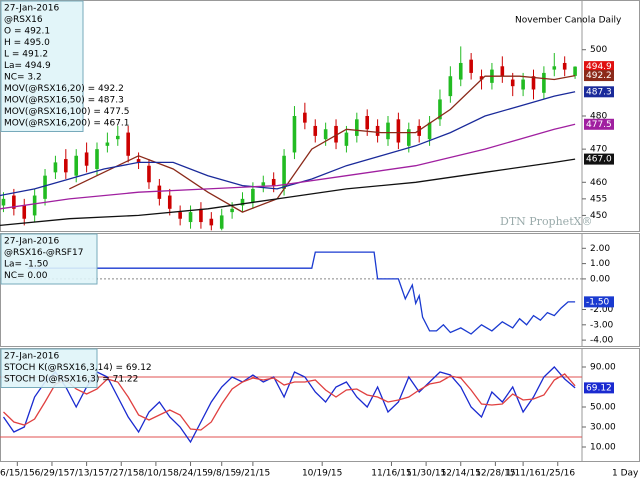 Image resolution: width=640 pixels, height=480 pixels. Describe the element at coordinates (52, 474) in the screenshot. I see `x-tick-label: 6/29/15` at that location.